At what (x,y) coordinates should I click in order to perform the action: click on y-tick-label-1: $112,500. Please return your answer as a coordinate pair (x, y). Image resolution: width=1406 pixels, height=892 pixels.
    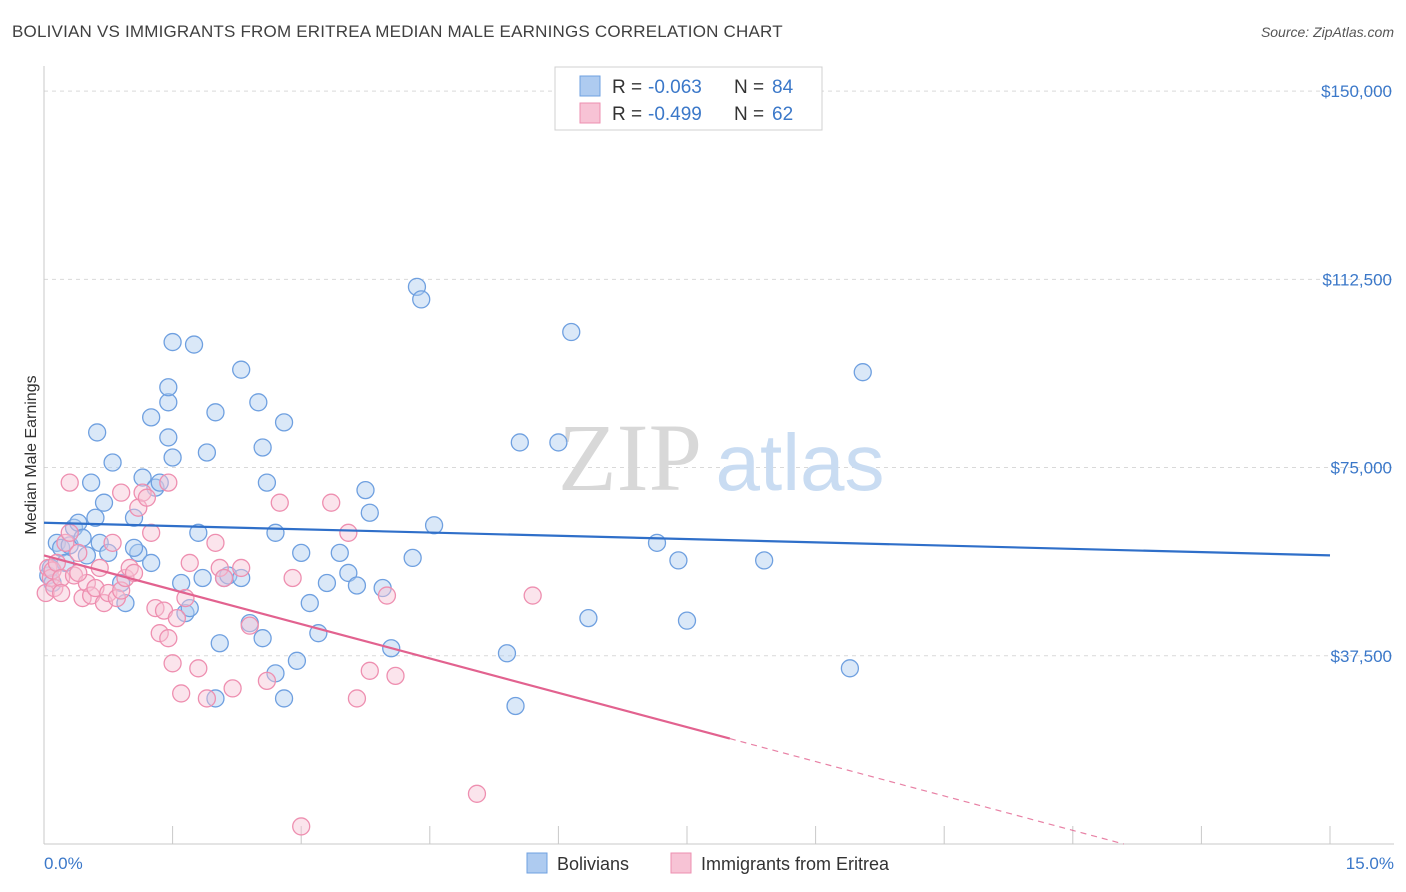
    Looking at the image, I should click on (1357, 279).